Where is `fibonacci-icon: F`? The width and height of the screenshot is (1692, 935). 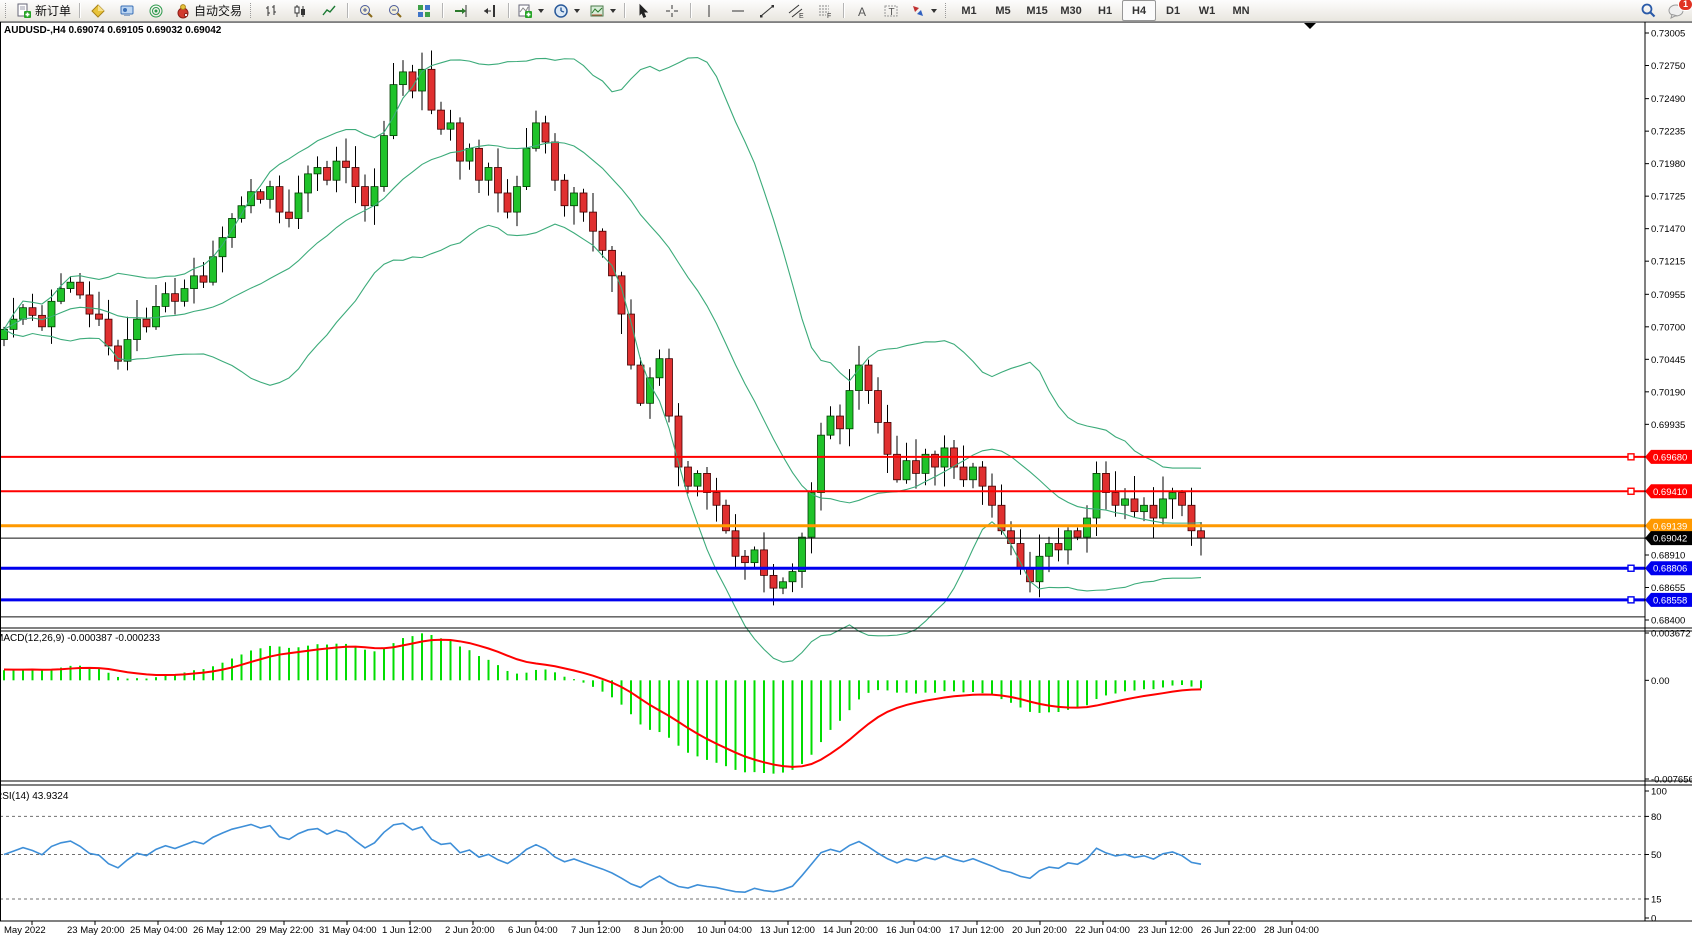
fibonacci-icon: F is located at coordinates (825, 12).